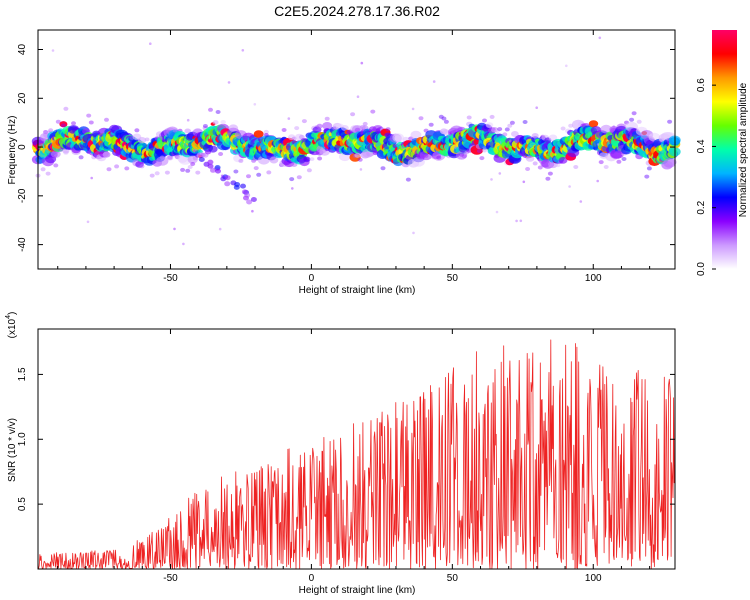 This screenshot has height=600, width=750. What do you see at coordinates (22, 98) in the screenshot?
I see `spectrogram-y-tick-label: 20` at bounding box center [22, 98].